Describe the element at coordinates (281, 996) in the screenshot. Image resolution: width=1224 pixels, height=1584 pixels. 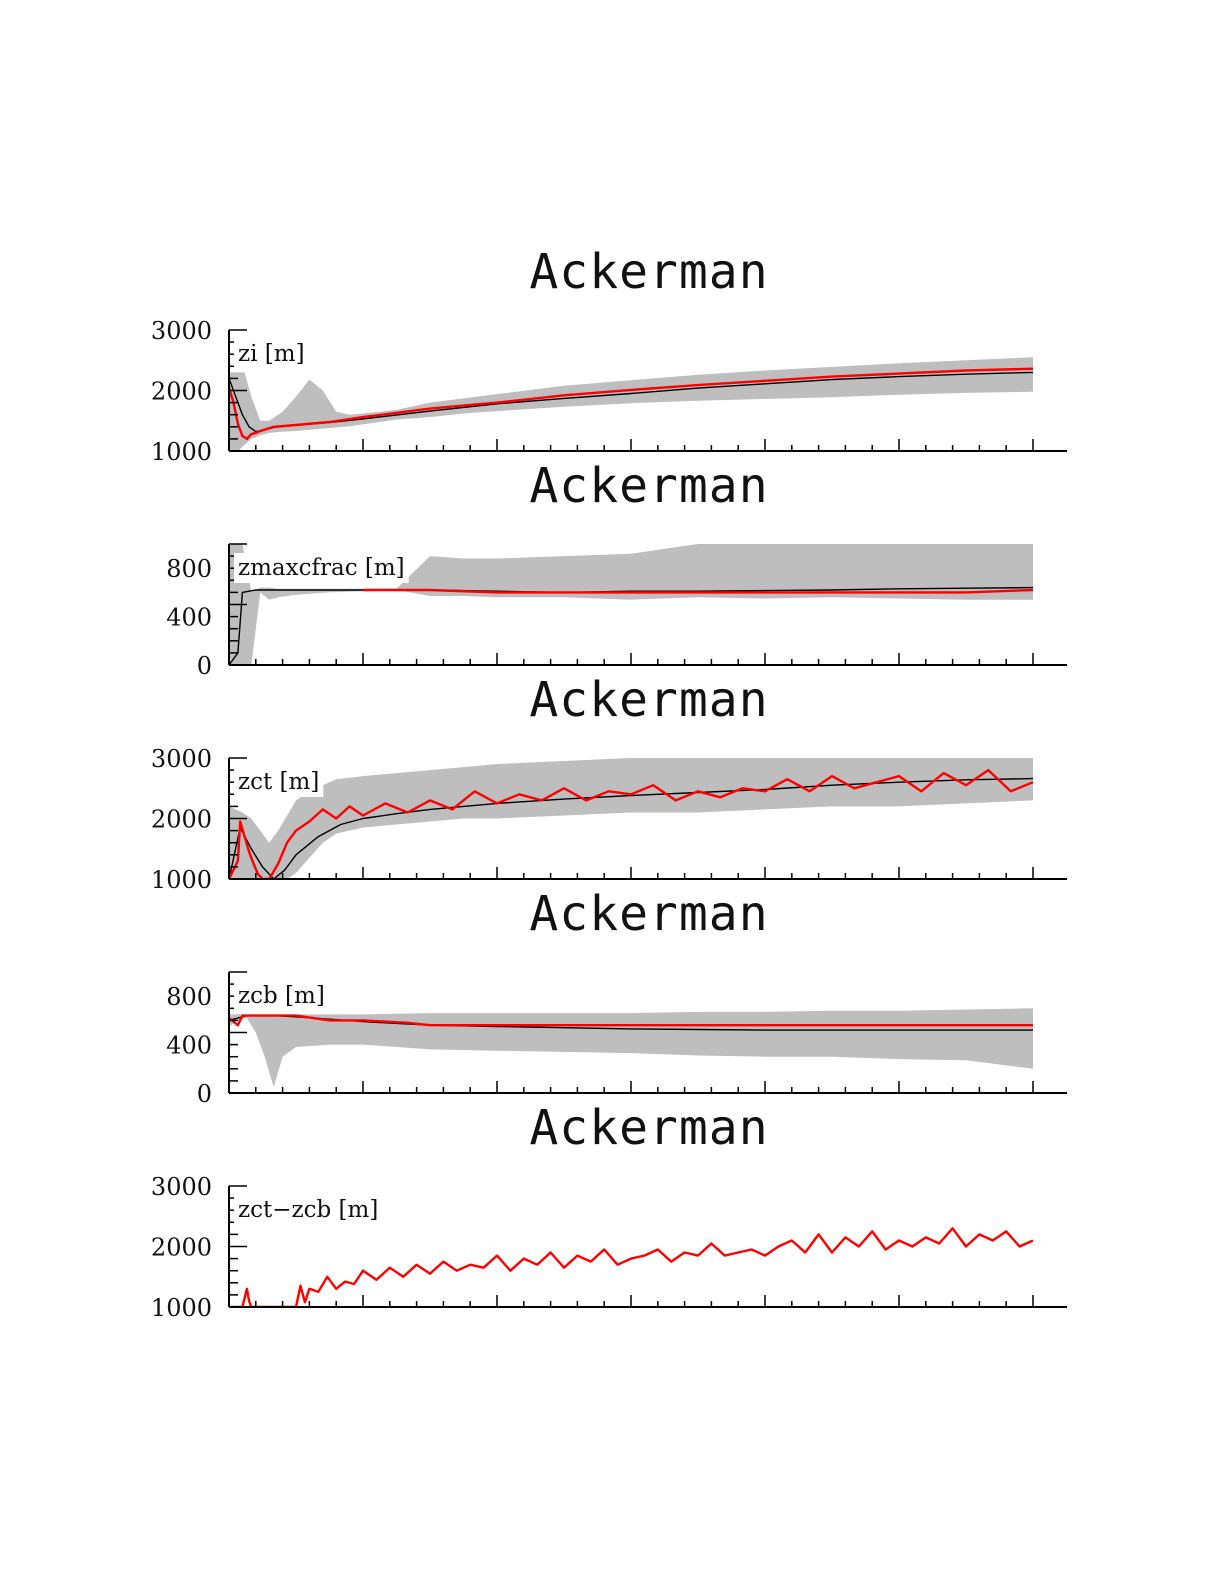
I see `variable-label: zcb [m]` at that location.